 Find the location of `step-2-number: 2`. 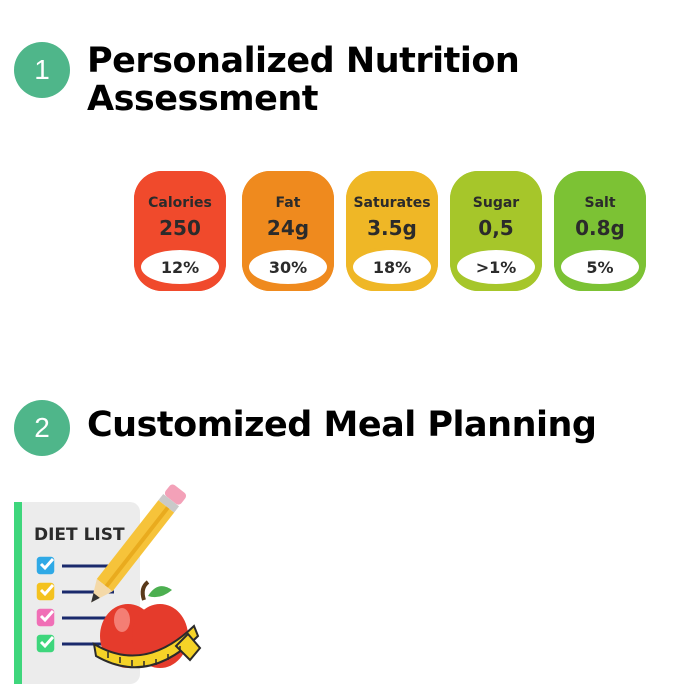

step-2-number: 2 is located at coordinates (42, 427).